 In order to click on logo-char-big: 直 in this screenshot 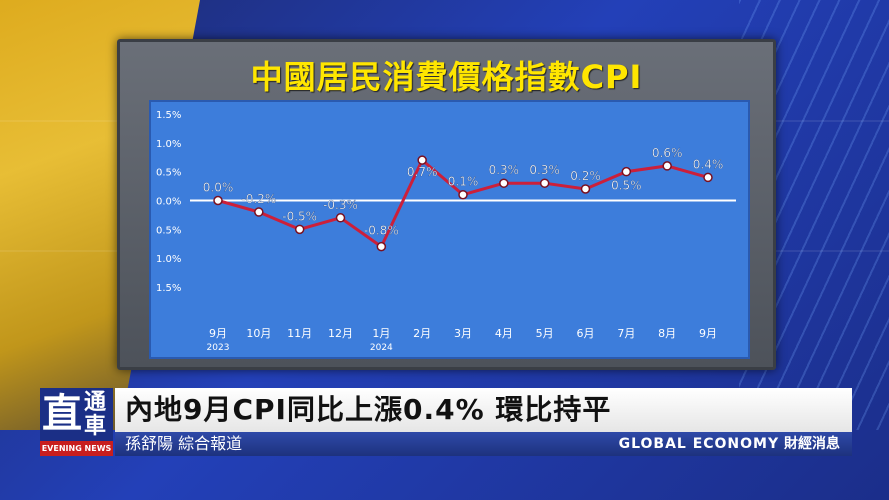, I will do `click(62, 413)`.